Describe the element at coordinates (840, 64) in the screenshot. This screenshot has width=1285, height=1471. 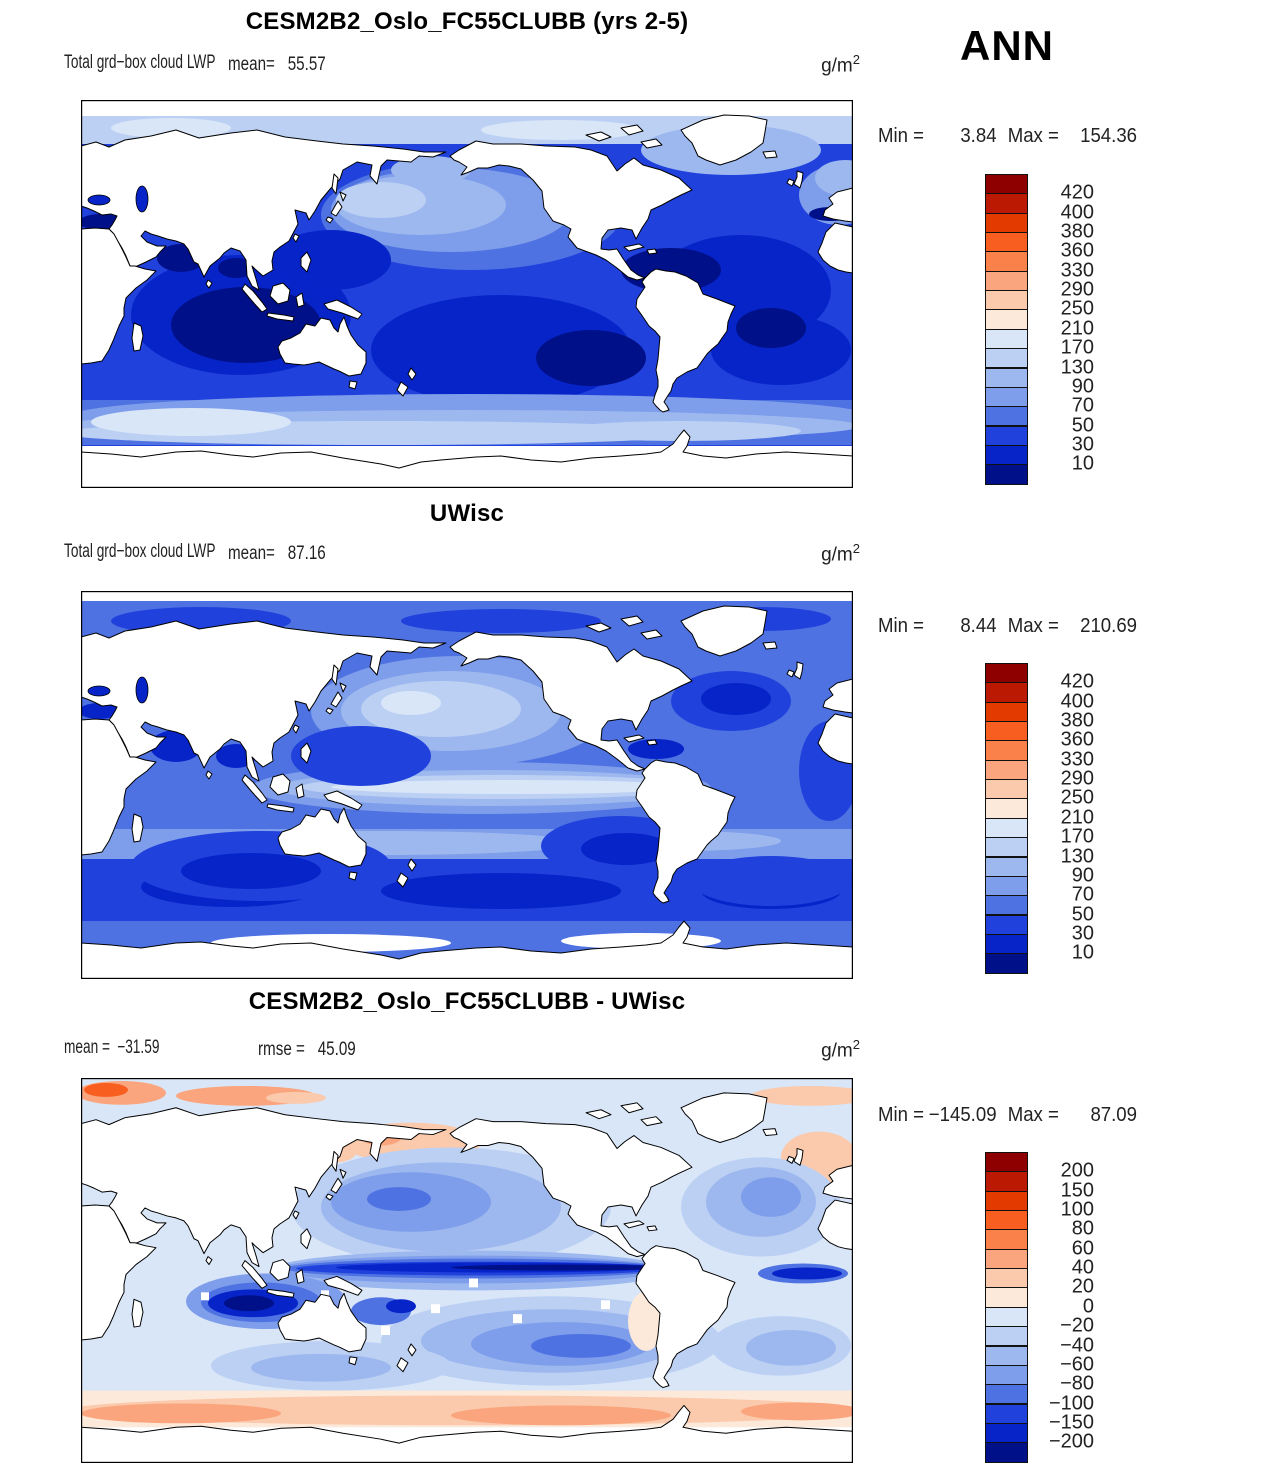
I see `panel-1-units: g/m2` at that location.